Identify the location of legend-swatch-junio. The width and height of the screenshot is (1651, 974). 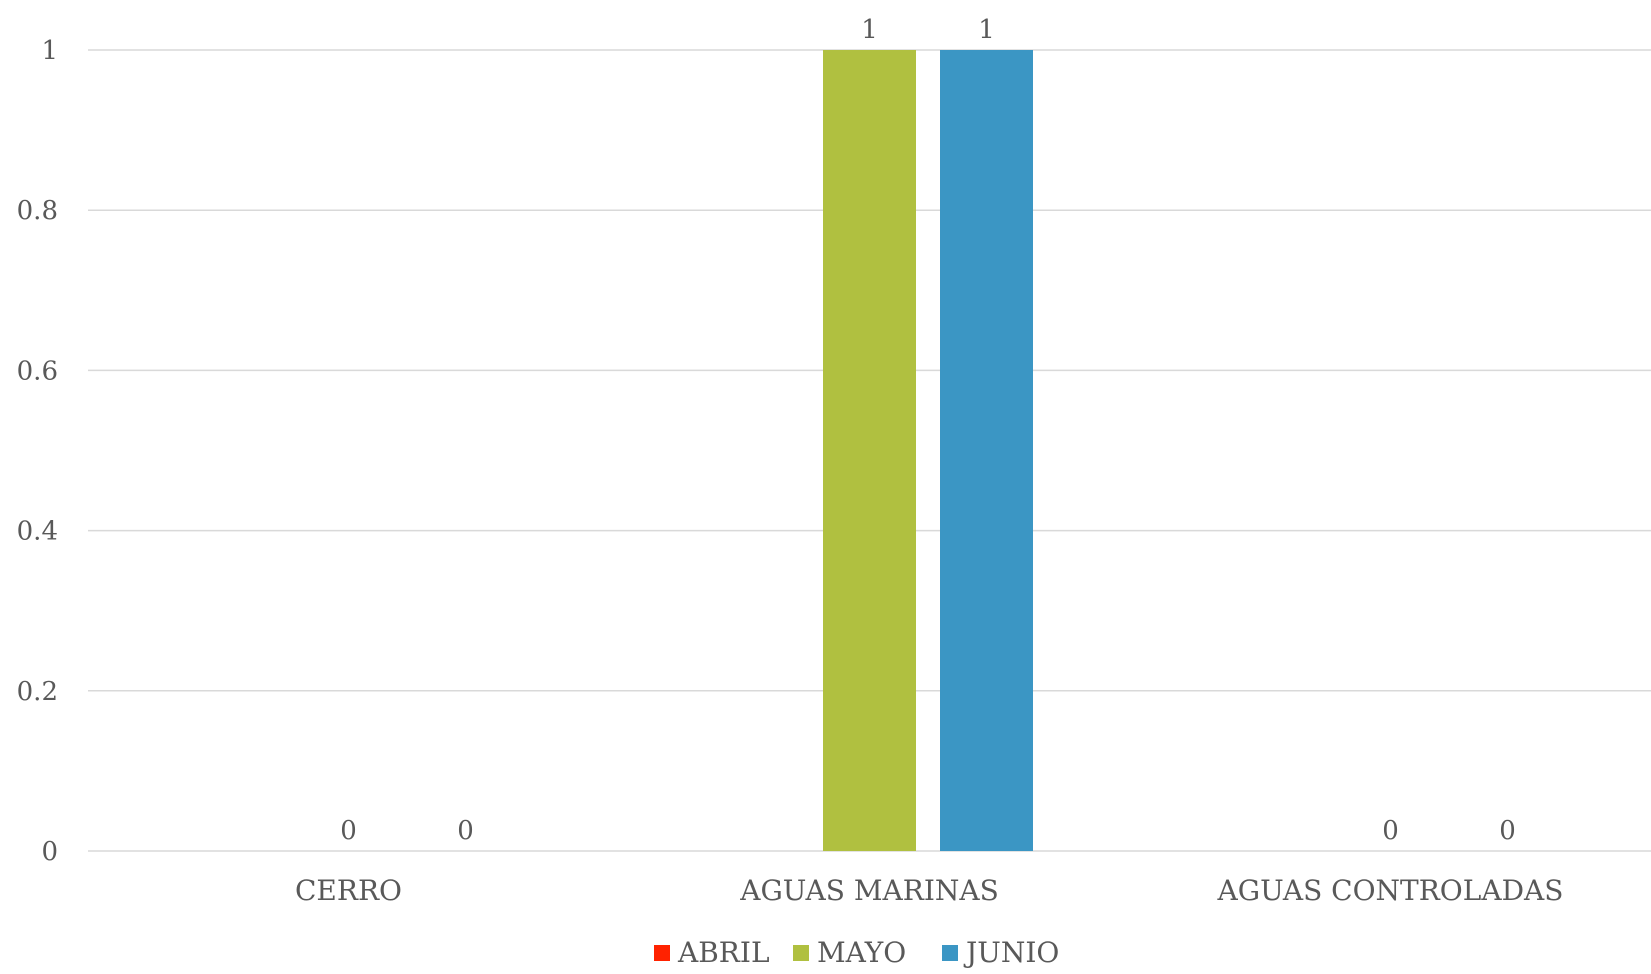
(950, 953).